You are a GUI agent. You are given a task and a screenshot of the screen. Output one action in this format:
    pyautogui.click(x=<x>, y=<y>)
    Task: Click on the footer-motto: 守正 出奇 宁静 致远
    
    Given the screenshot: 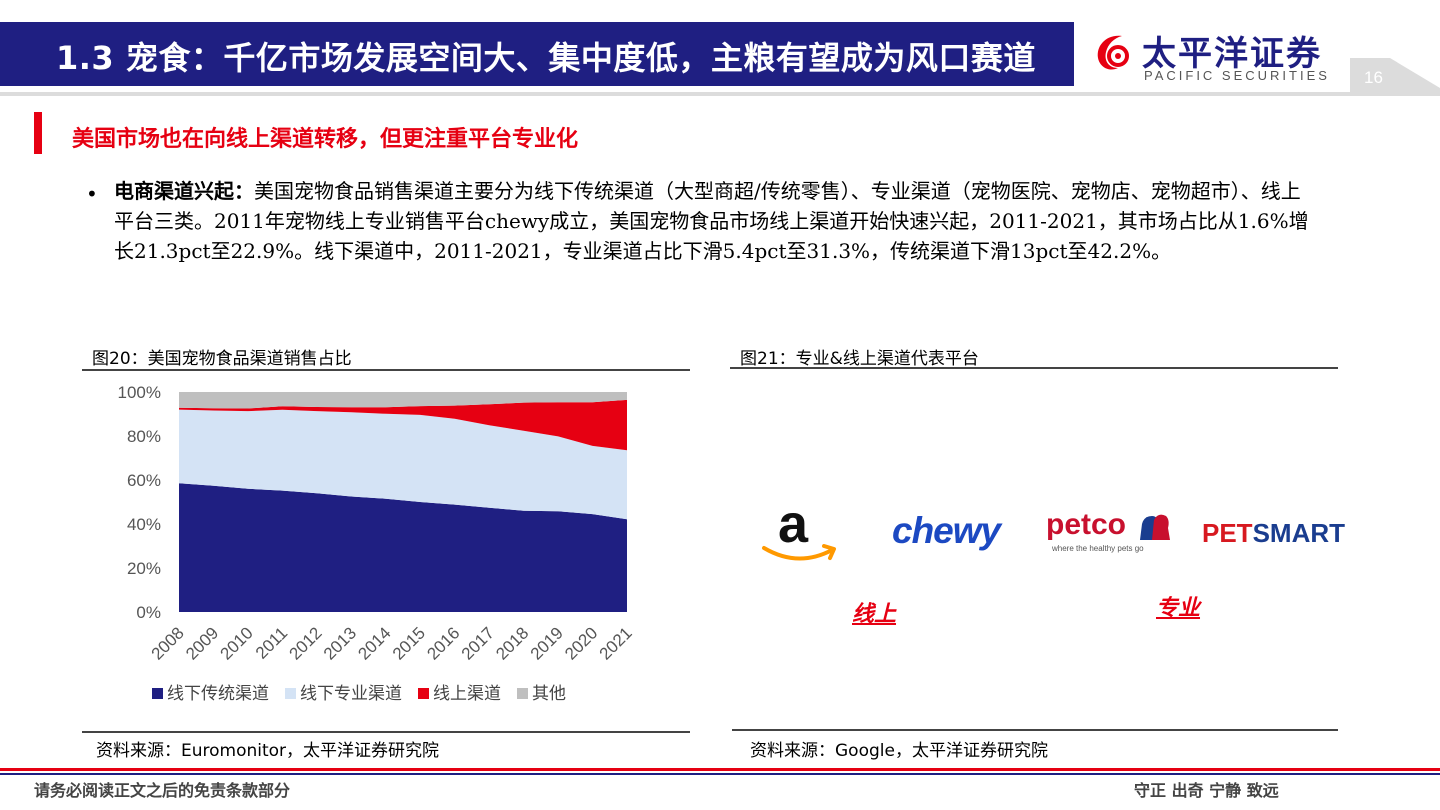 What is the action you would take?
    pyautogui.click(x=1206, y=790)
    